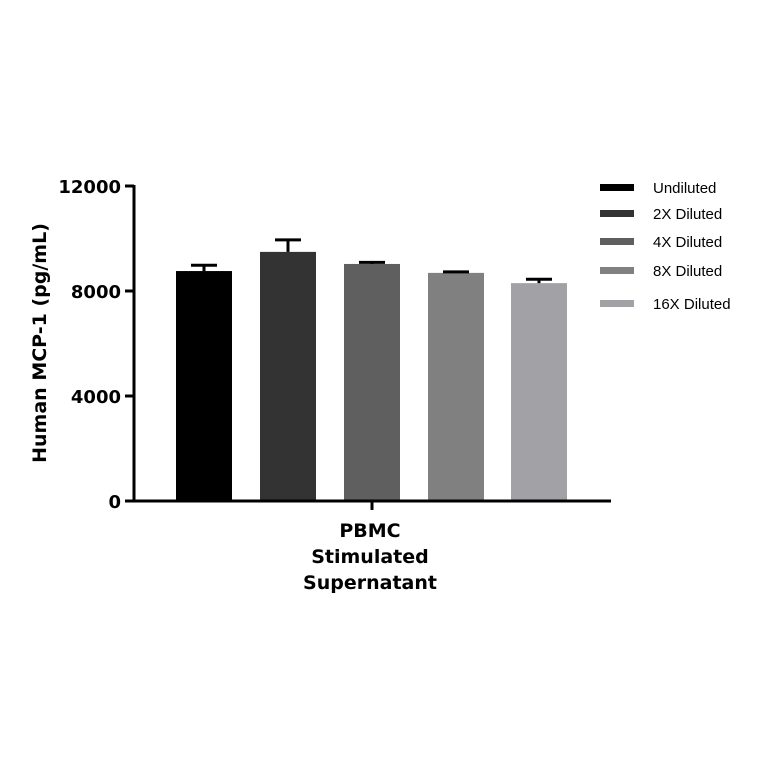 This screenshot has height=764, width=764. I want to click on x-category-label: Supernatant, so click(370, 583).